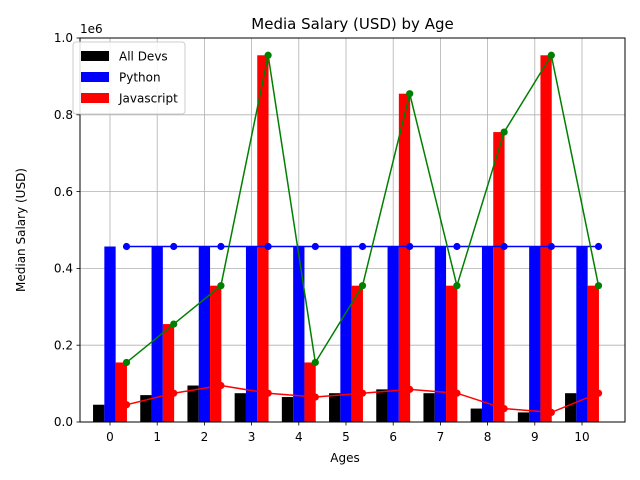  I want to click on y-tick-label: 0.4, so click(63, 269).